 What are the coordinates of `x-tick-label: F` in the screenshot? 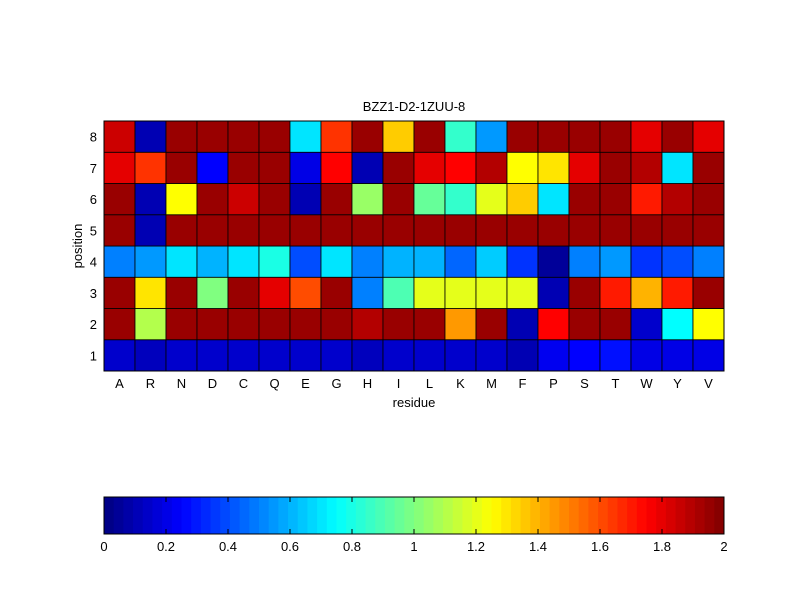 It's located at (523, 383).